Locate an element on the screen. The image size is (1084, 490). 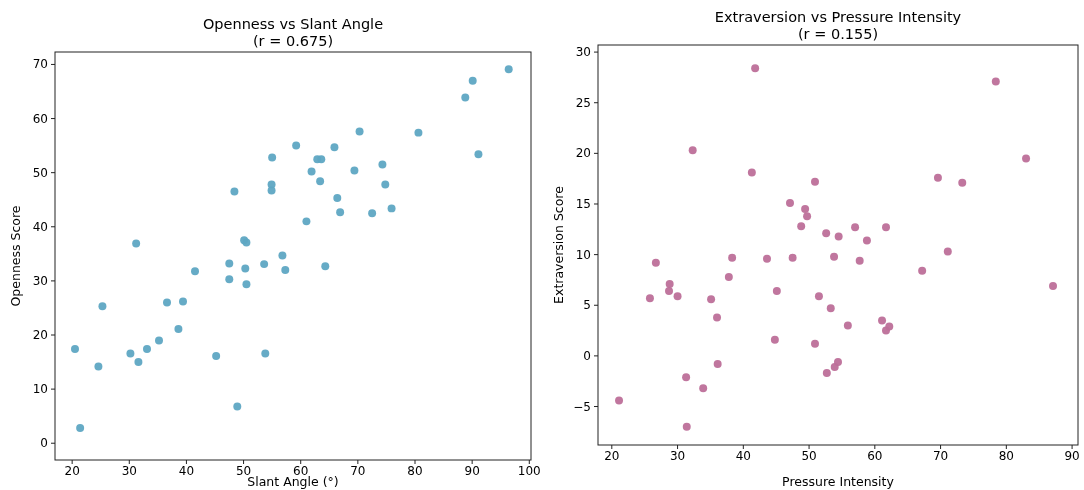
y-tick-label: −5 is located at coordinates (582, 406).